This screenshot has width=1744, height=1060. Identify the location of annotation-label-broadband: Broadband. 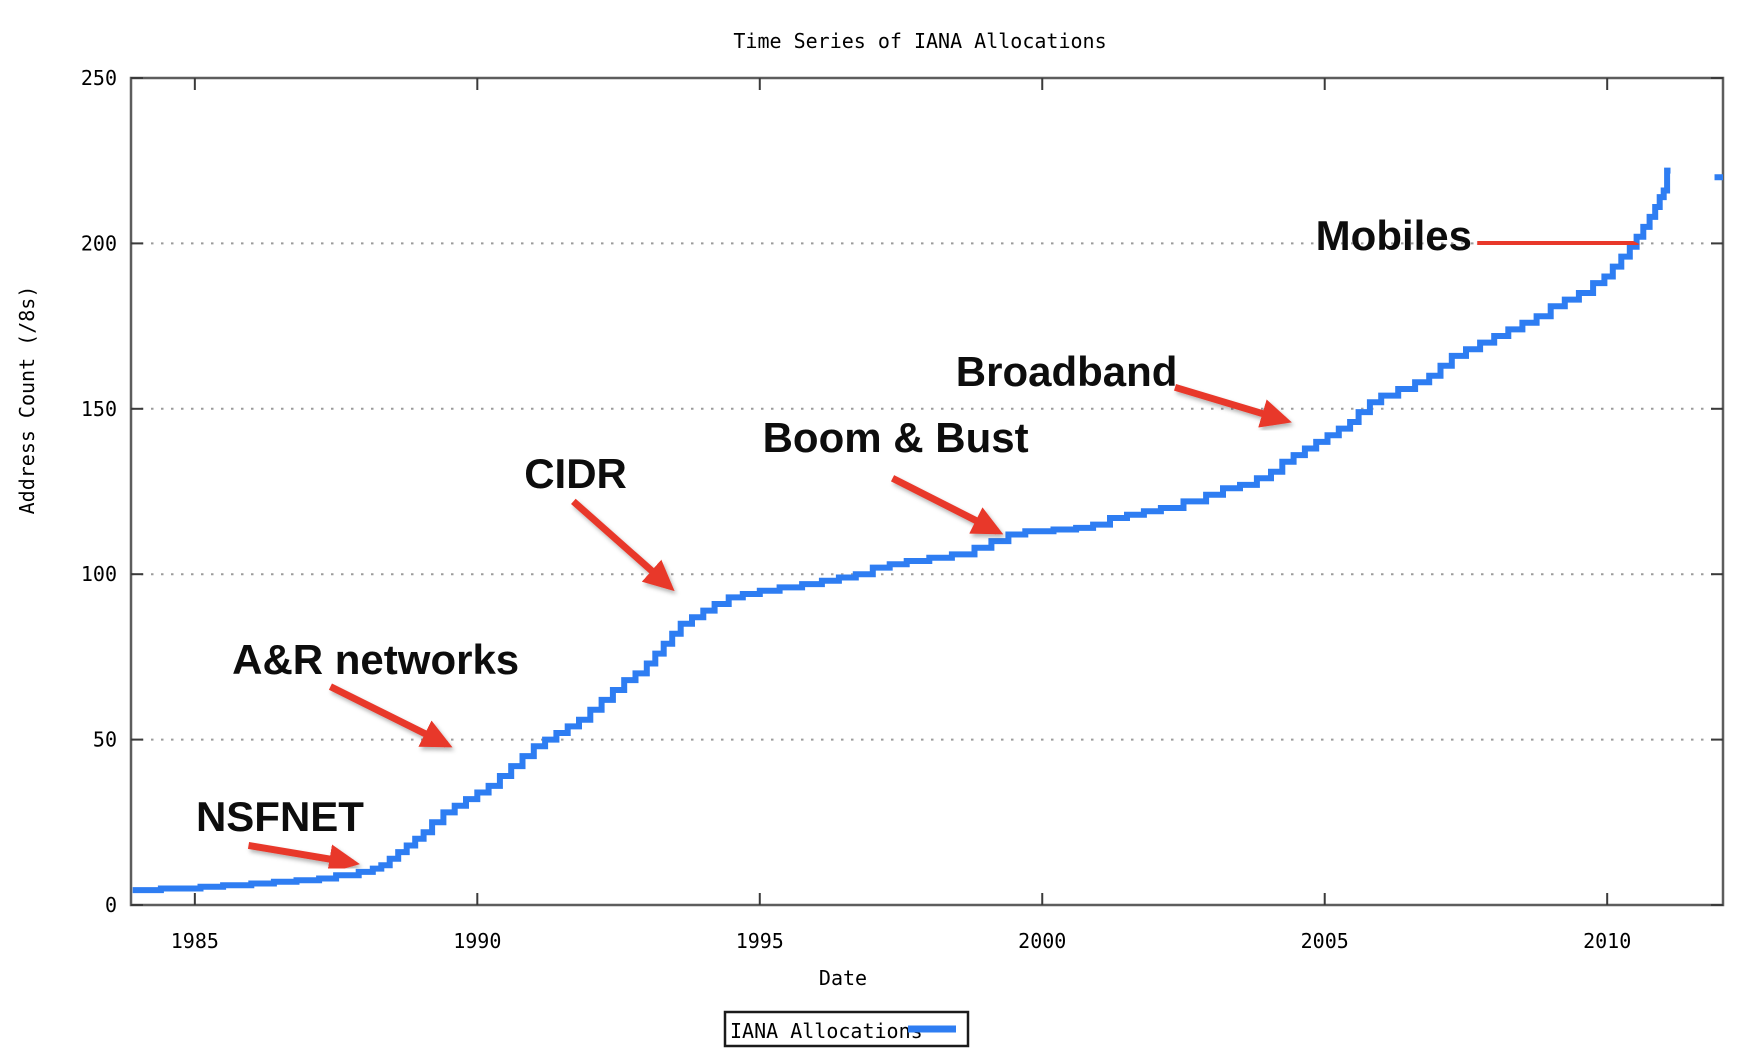
(1067, 371).